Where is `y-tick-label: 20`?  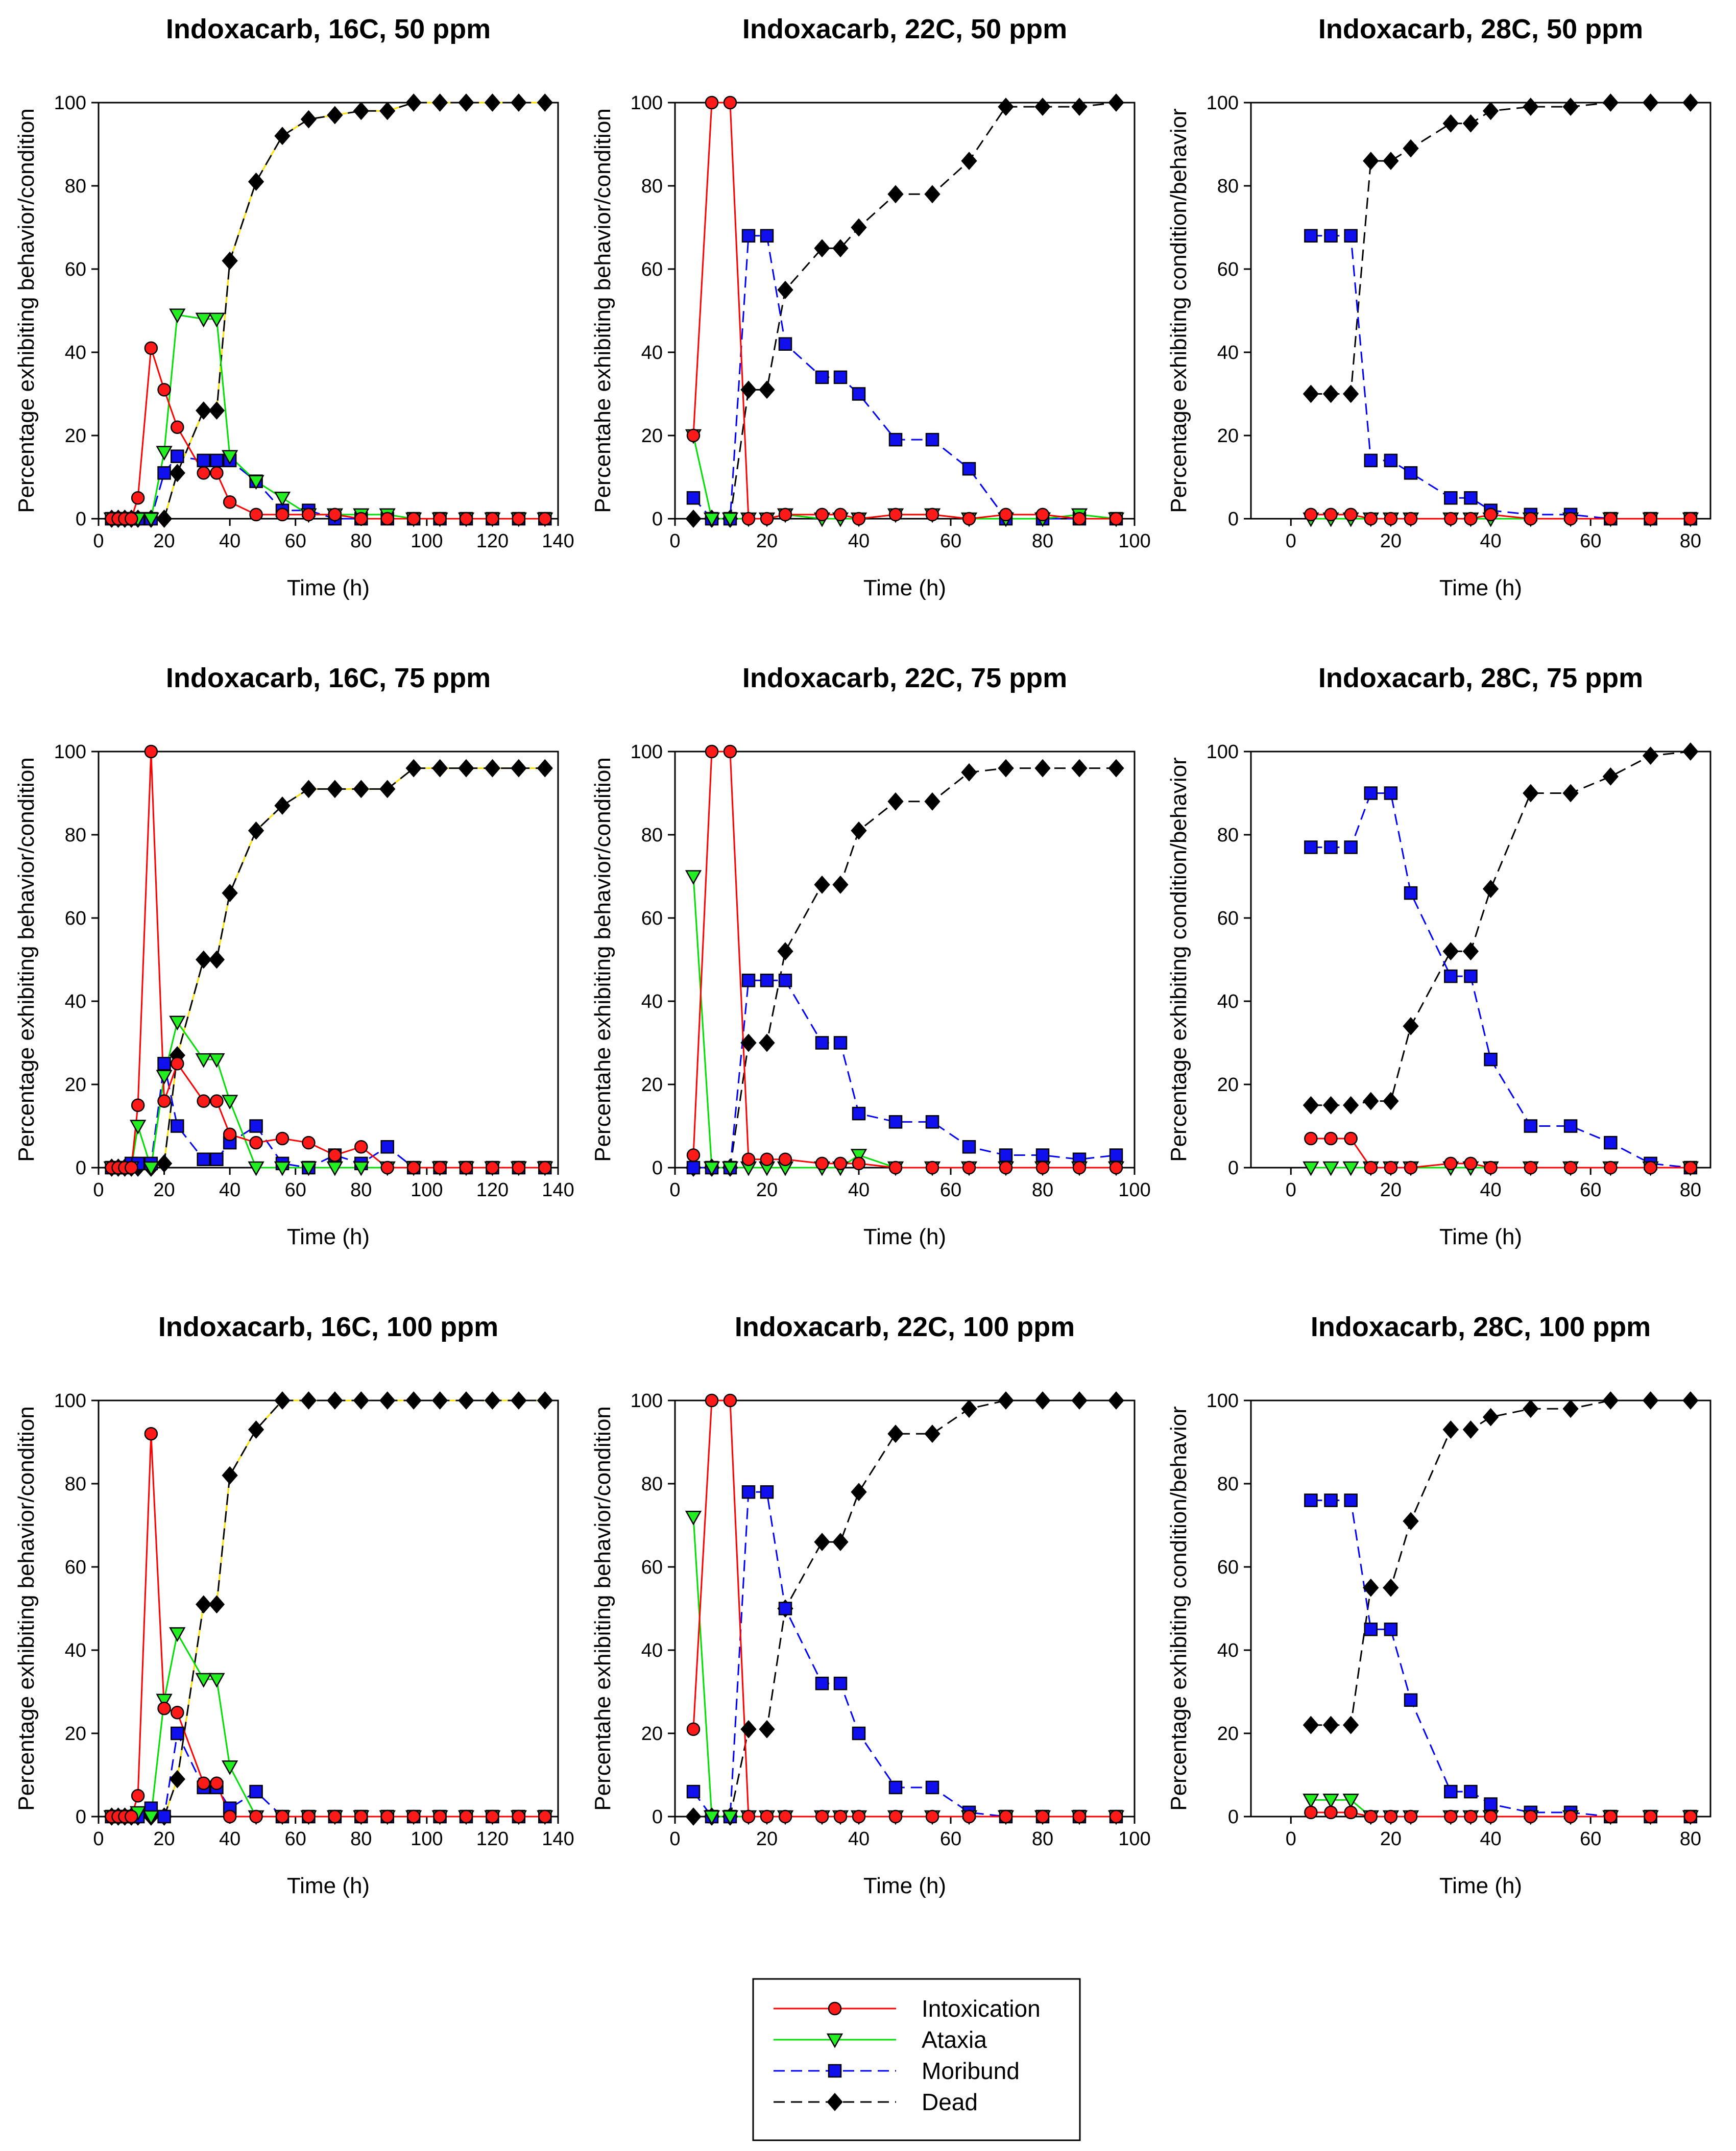
y-tick-label: 20 is located at coordinates (1228, 1085).